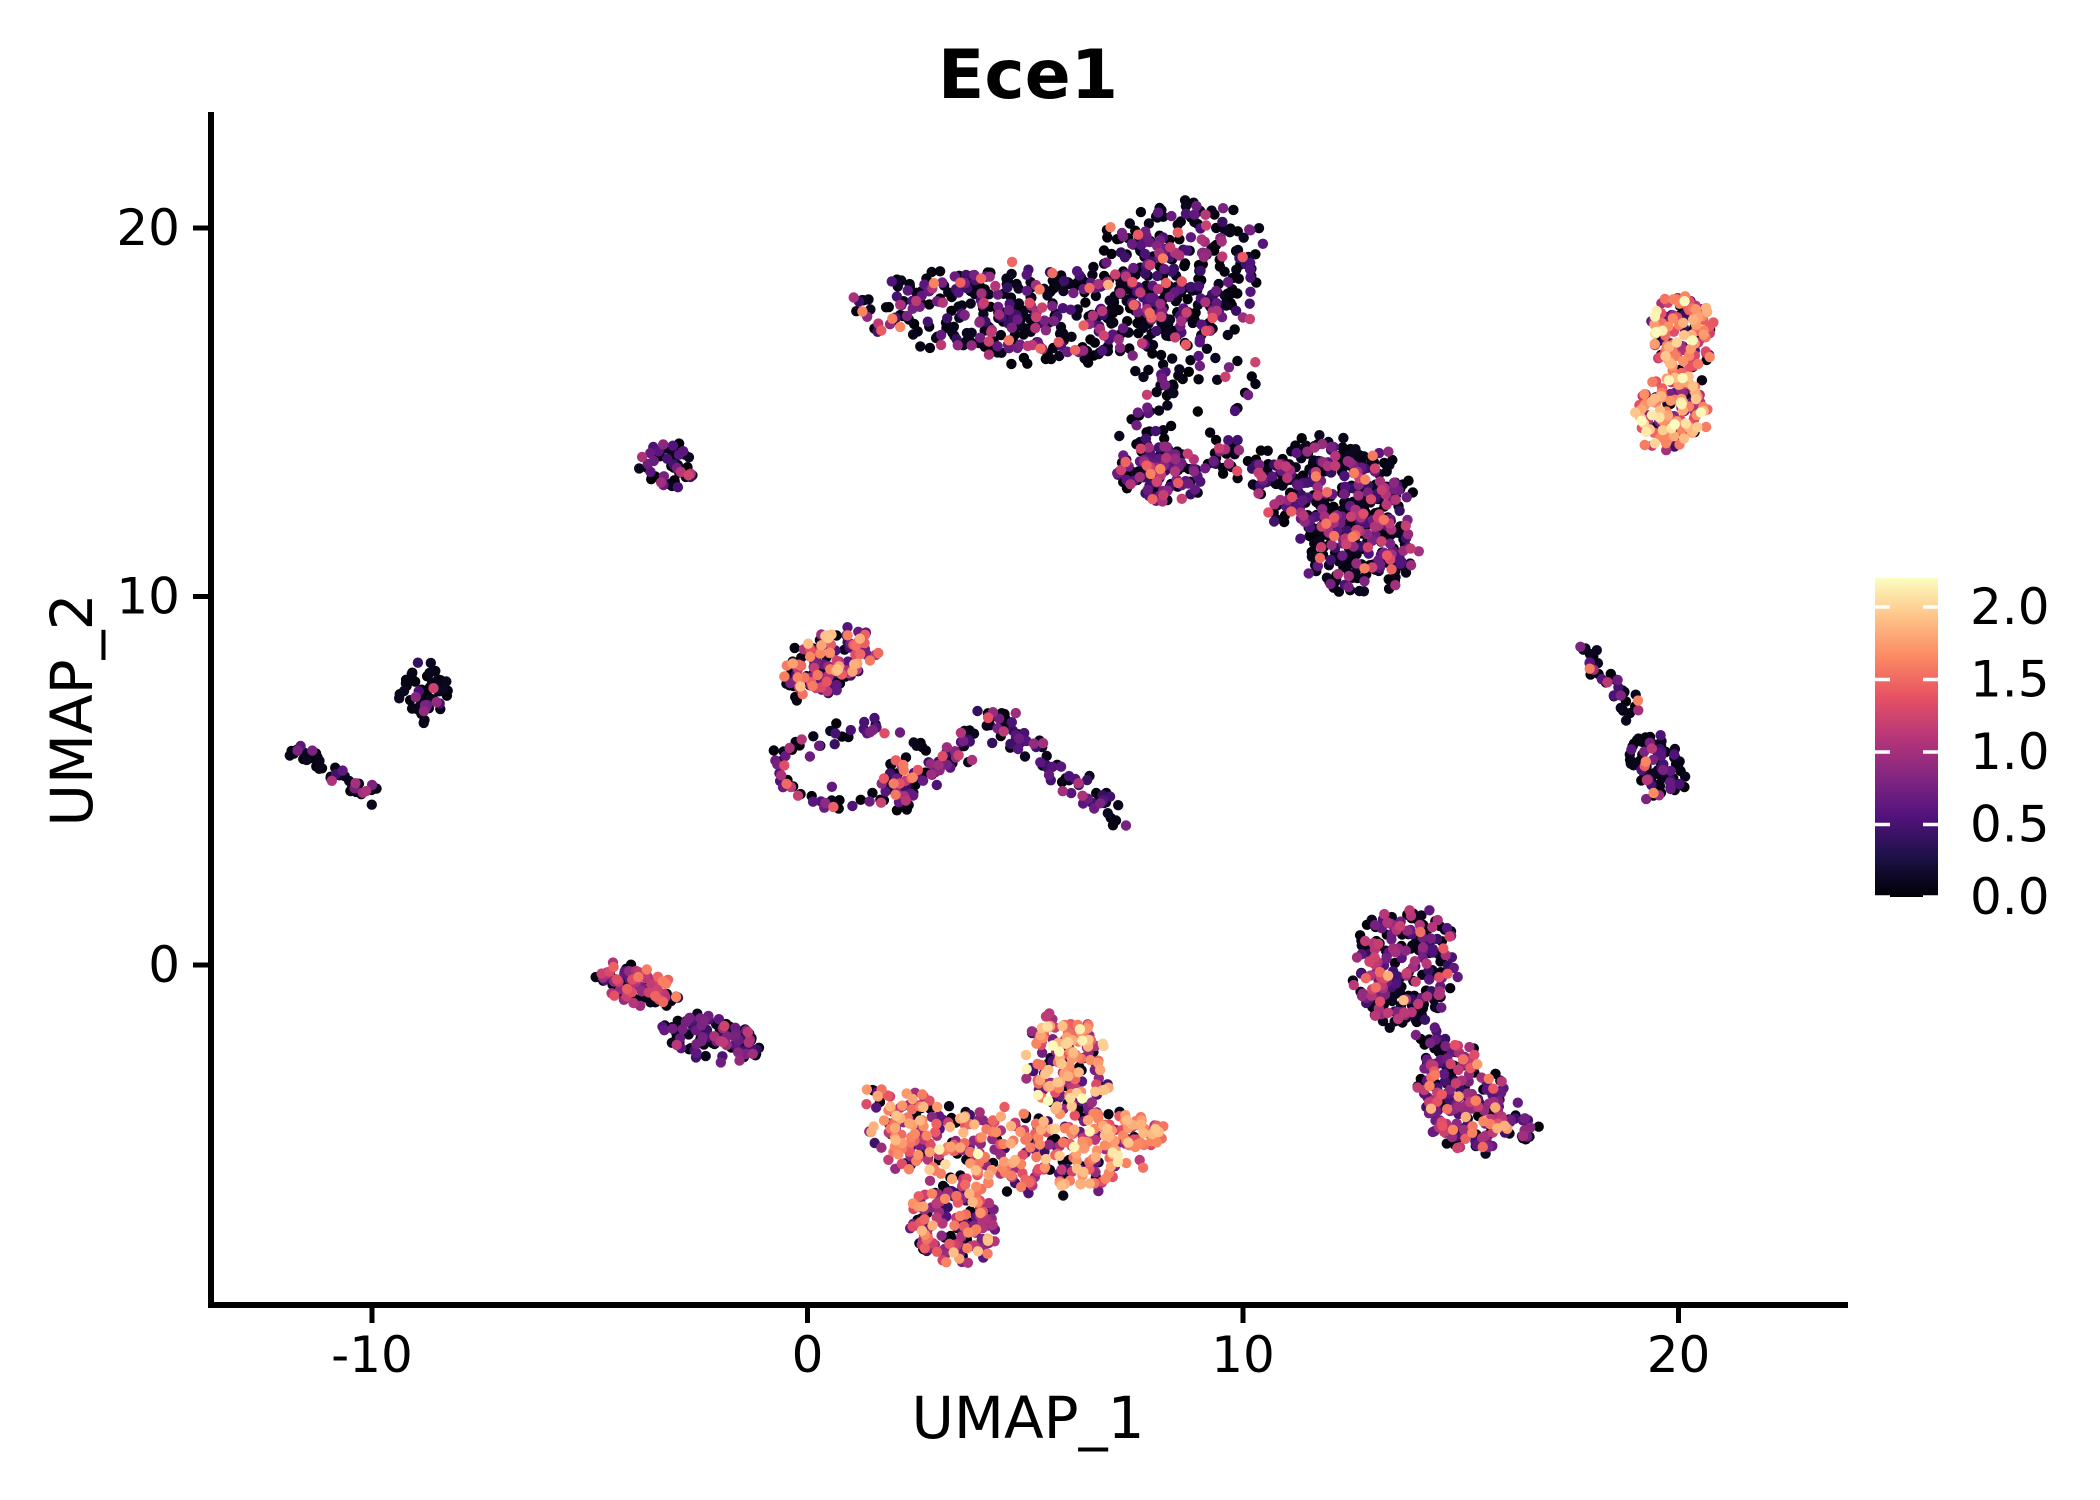  What do you see at coordinates (1243, 1355) in the screenshot?
I see `x-tick-label: 10` at bounding box center [1243, 1355].